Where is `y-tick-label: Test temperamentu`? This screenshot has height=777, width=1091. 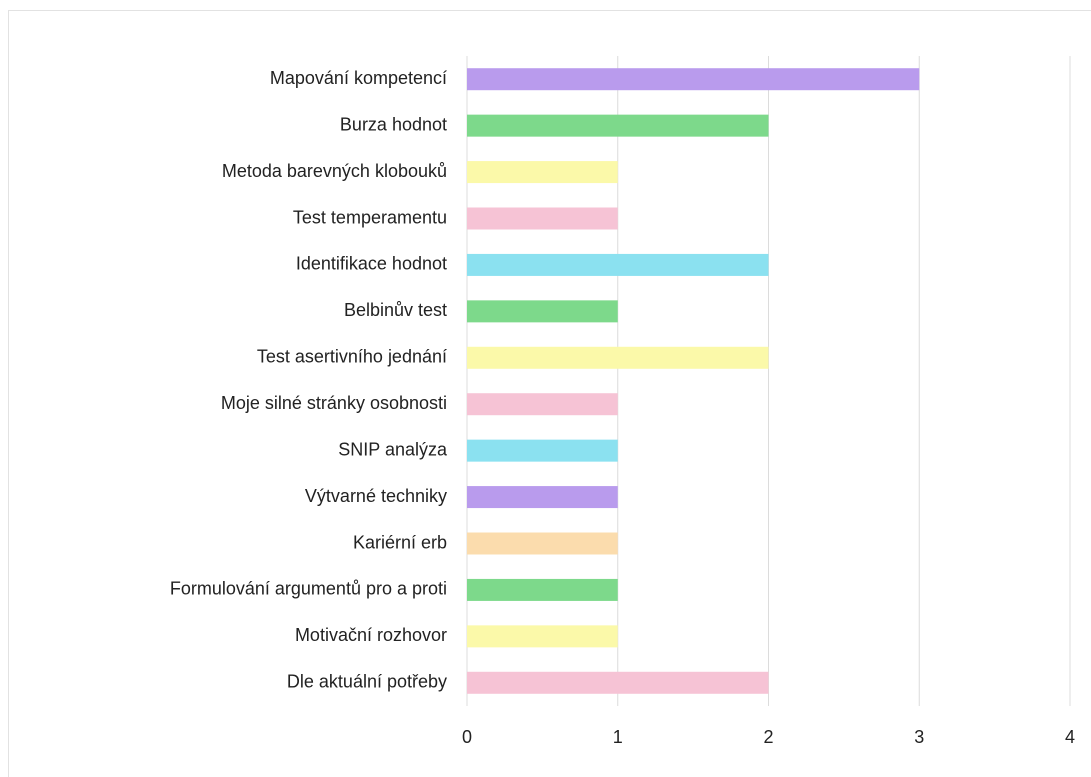 y-tick-label: Test temperamentu is located at coordinates (370, 217).